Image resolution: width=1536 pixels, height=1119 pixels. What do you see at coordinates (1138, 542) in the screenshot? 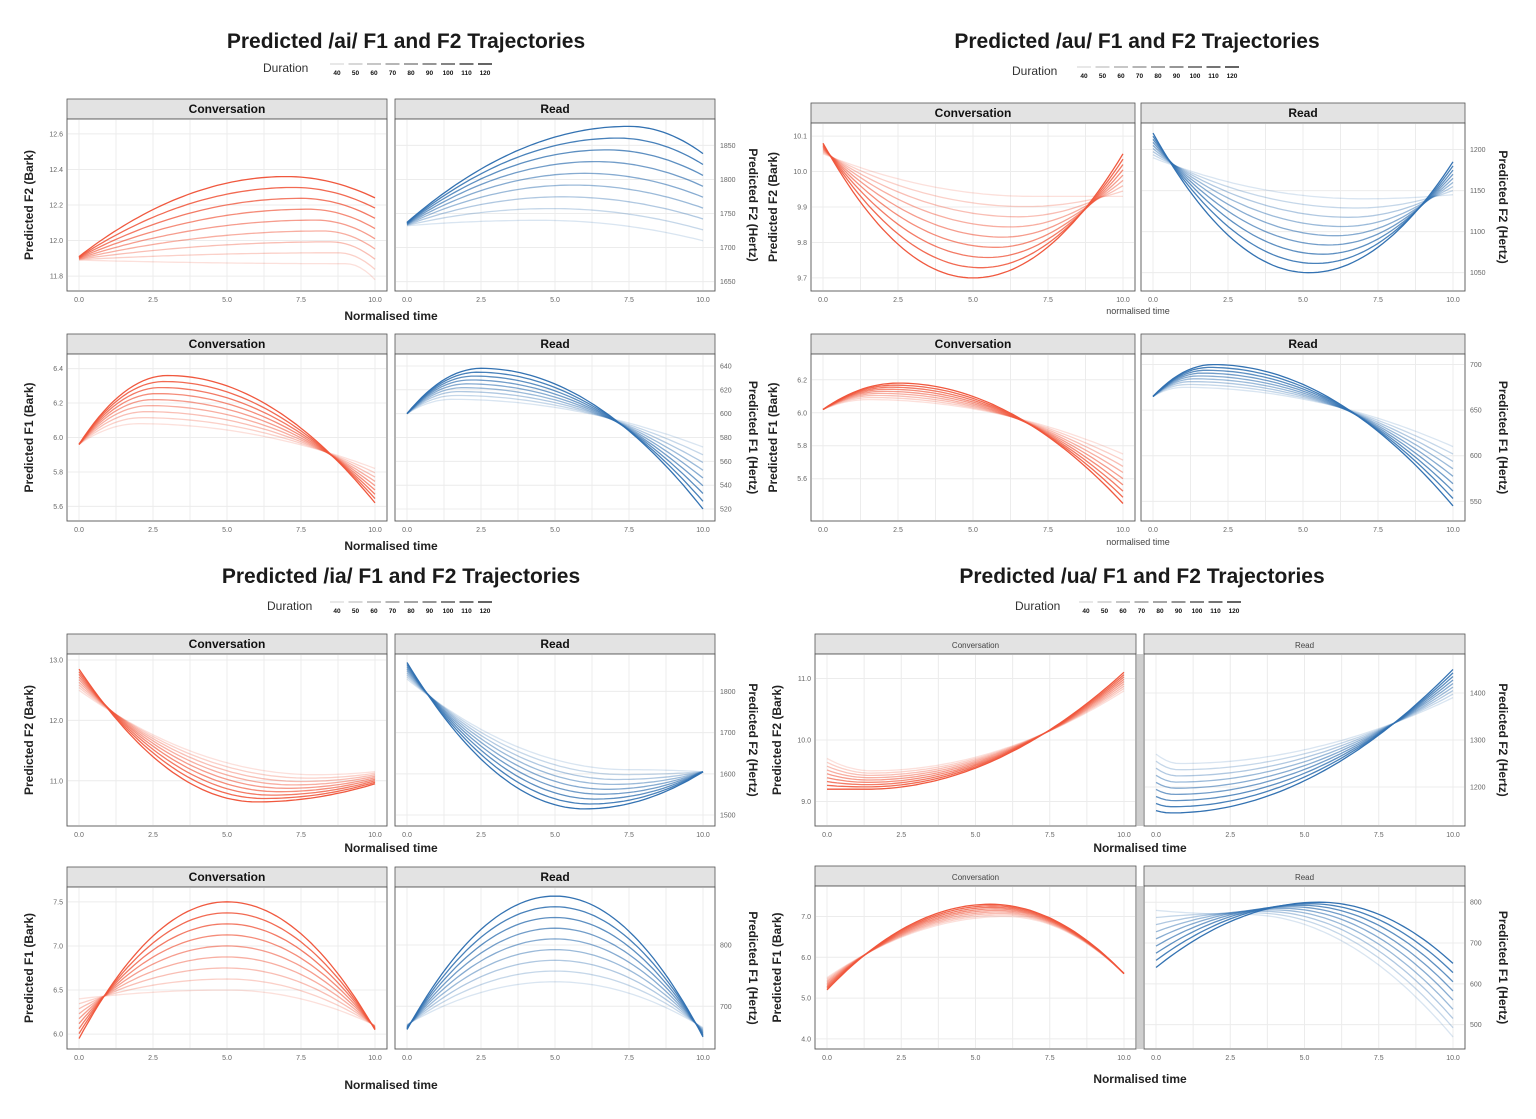
I see `x-axis-label: normalised time` at bounding box center [1138, 542].